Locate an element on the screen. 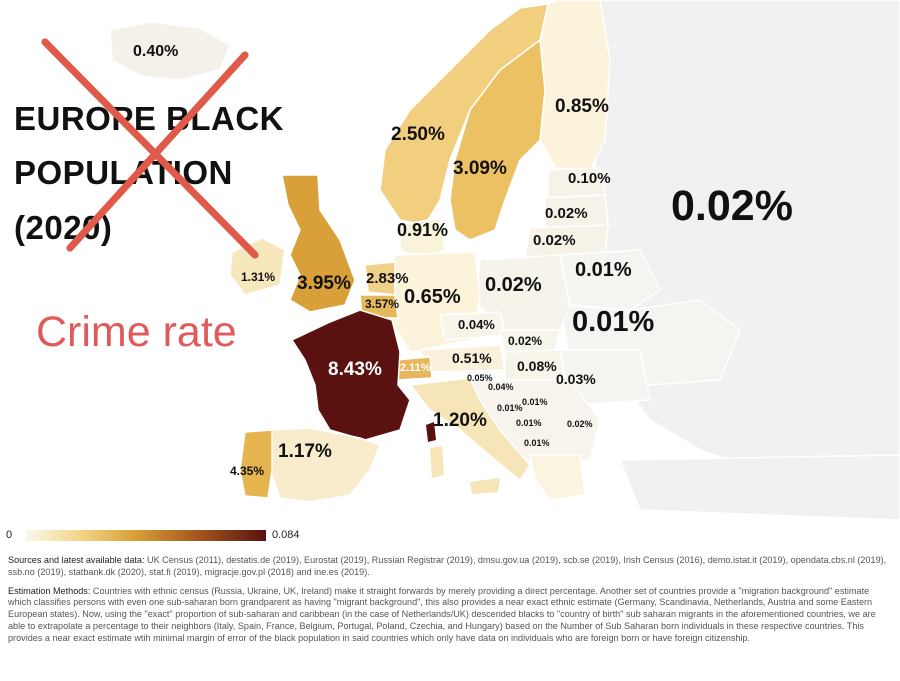 The width and height of the screenshot is (900, 681). country-portugal is located at coordinates (256, 464).